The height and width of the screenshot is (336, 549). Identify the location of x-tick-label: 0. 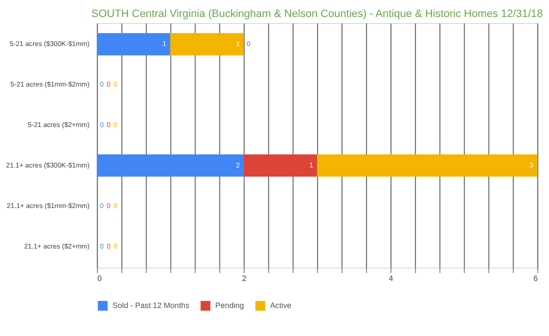
(99, 278).